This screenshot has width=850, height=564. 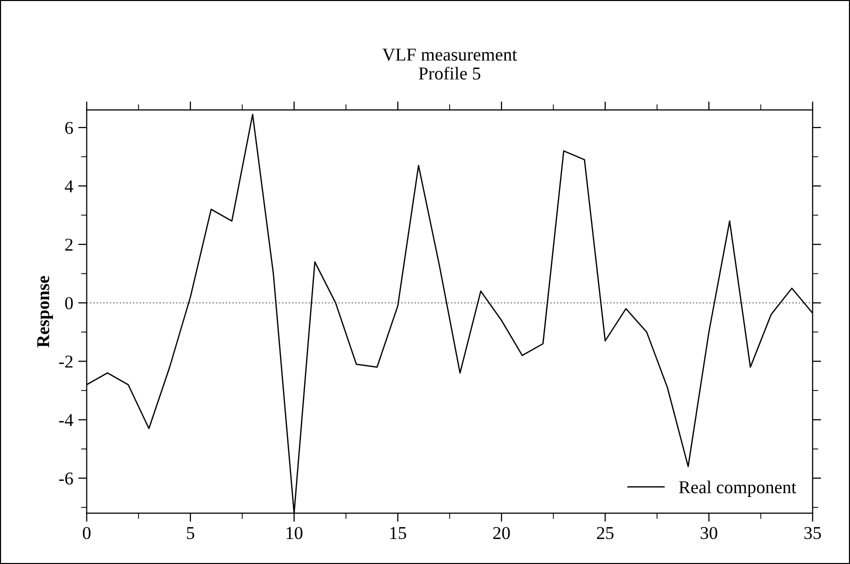 What do you see at coordinates (45, 312) in the screenshot?
I see `y-axis-title: Response` at bounding box center [45, 312].